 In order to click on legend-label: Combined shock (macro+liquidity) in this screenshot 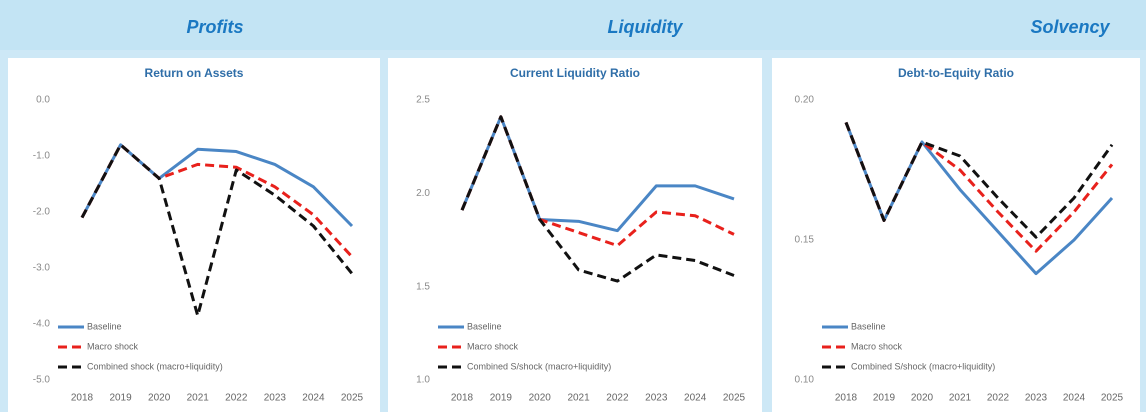, I will do `click(155, 366)`.